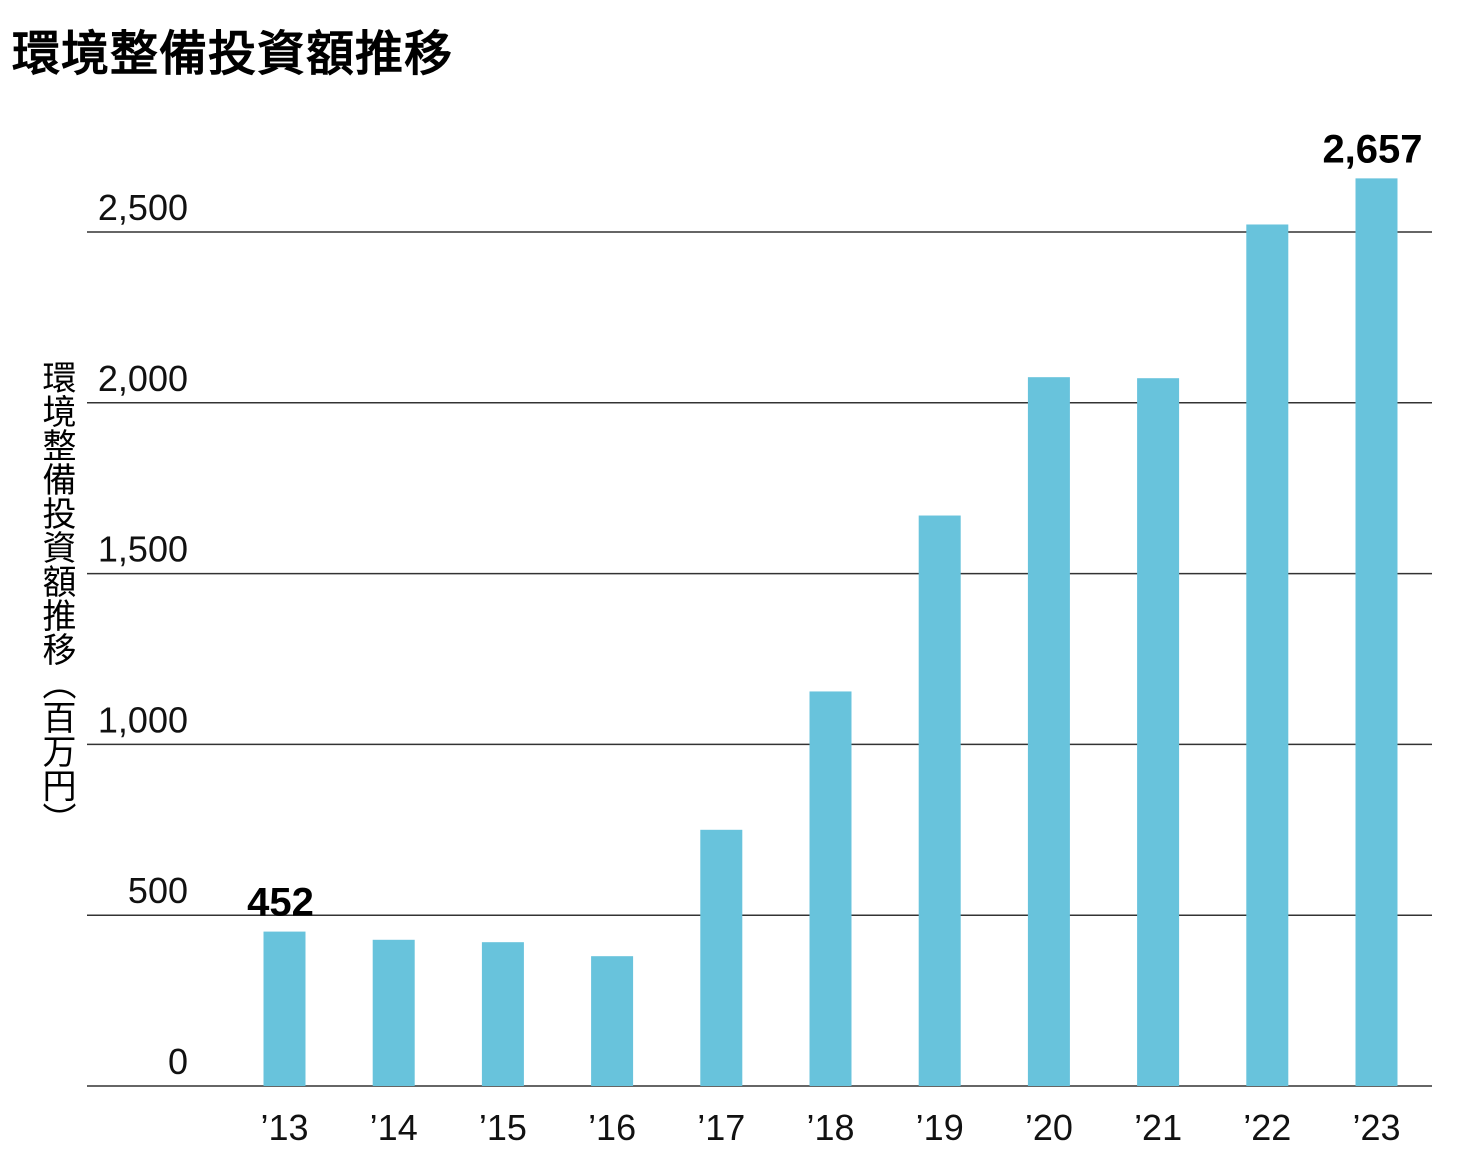  Describe the element at coordinates (143, 634) in the screenshot. I see `y-tick-labels: 0 500 1,000 1,500 2,000 2,500` at that location.